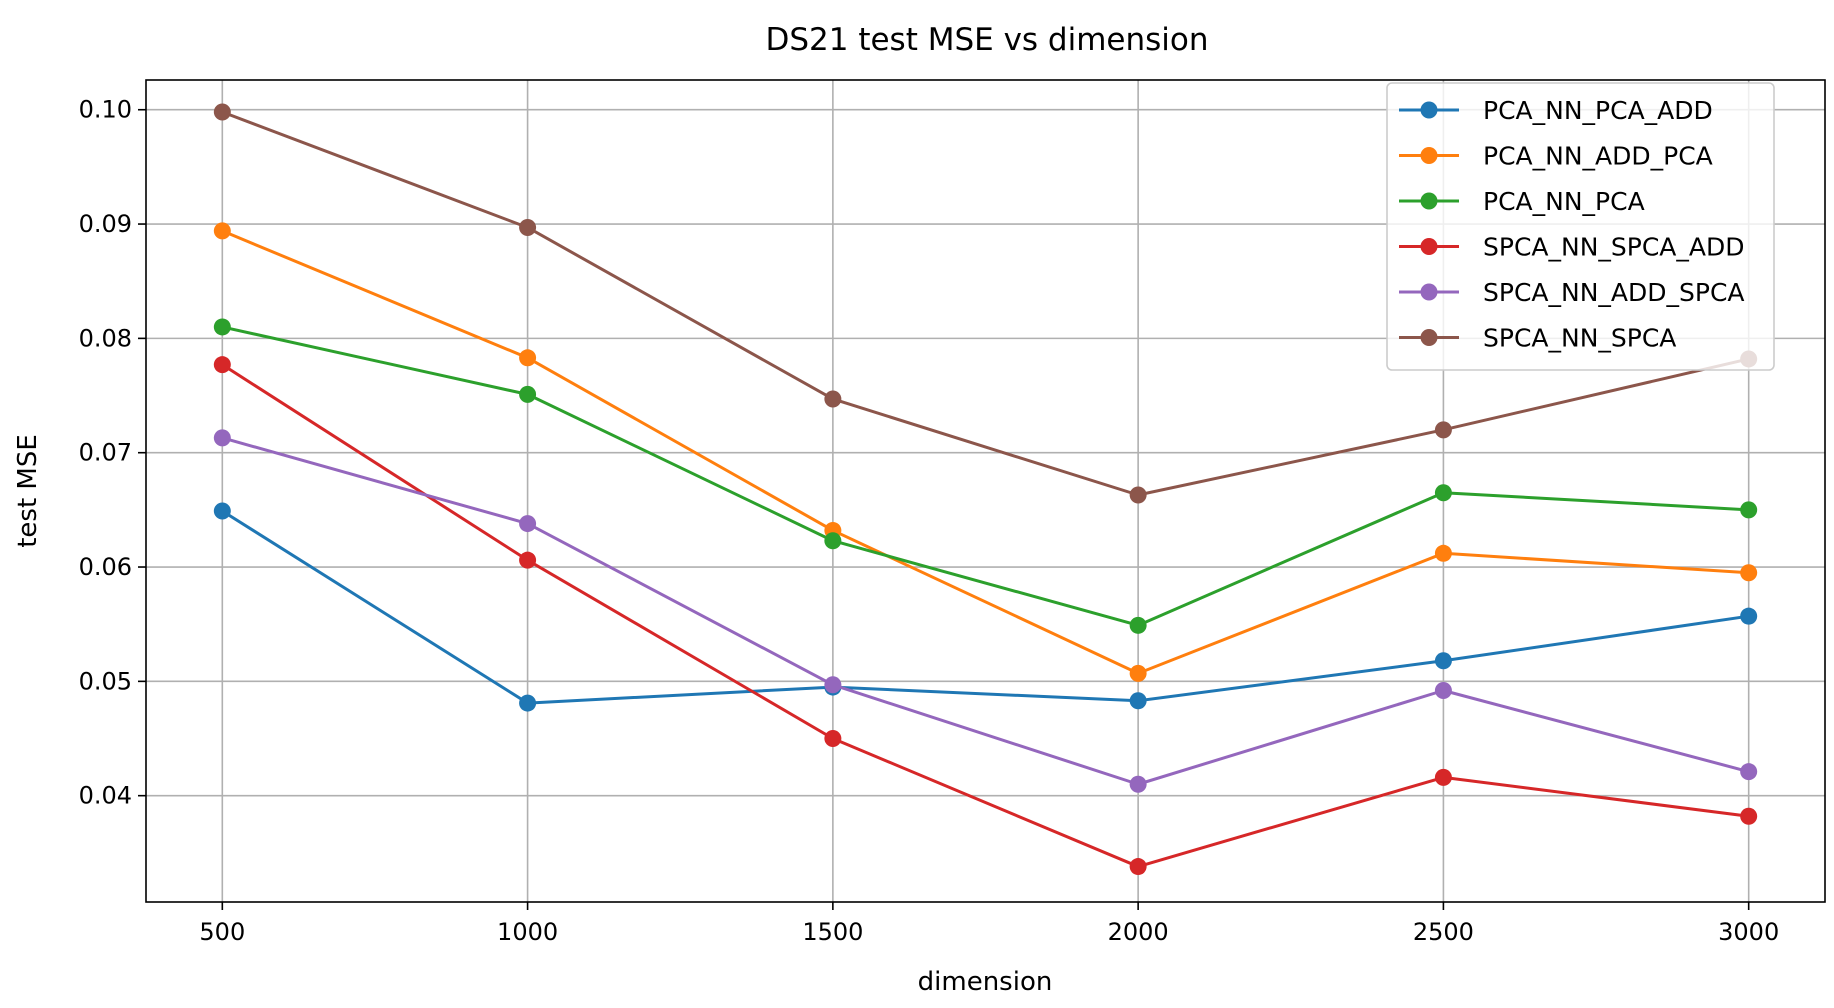 The image size is (1834, 1008). I want to click on legend-item: PCA_NN_PCA, so click(1522, 201).